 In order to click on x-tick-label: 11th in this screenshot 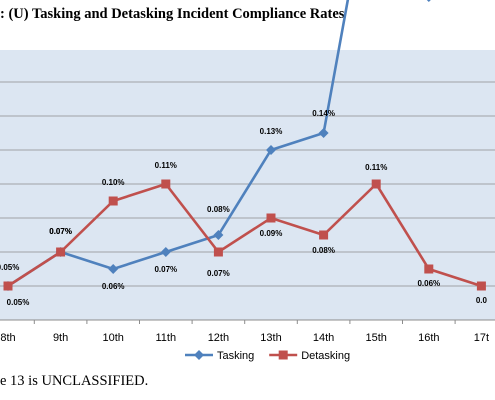, I will do `click(166, 338)`.